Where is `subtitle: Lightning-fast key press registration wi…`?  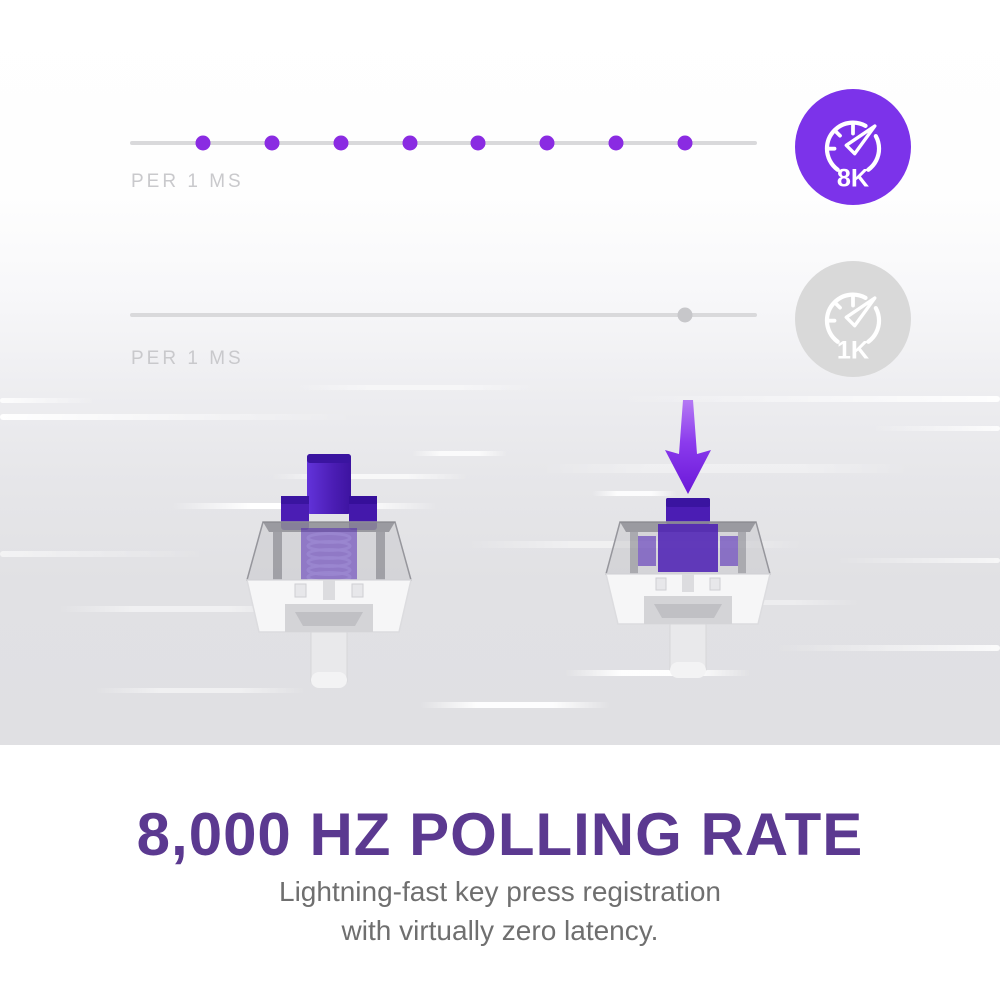 subtitle: Lightning-fast key press registration wi… is located at coordinates (500, 911).